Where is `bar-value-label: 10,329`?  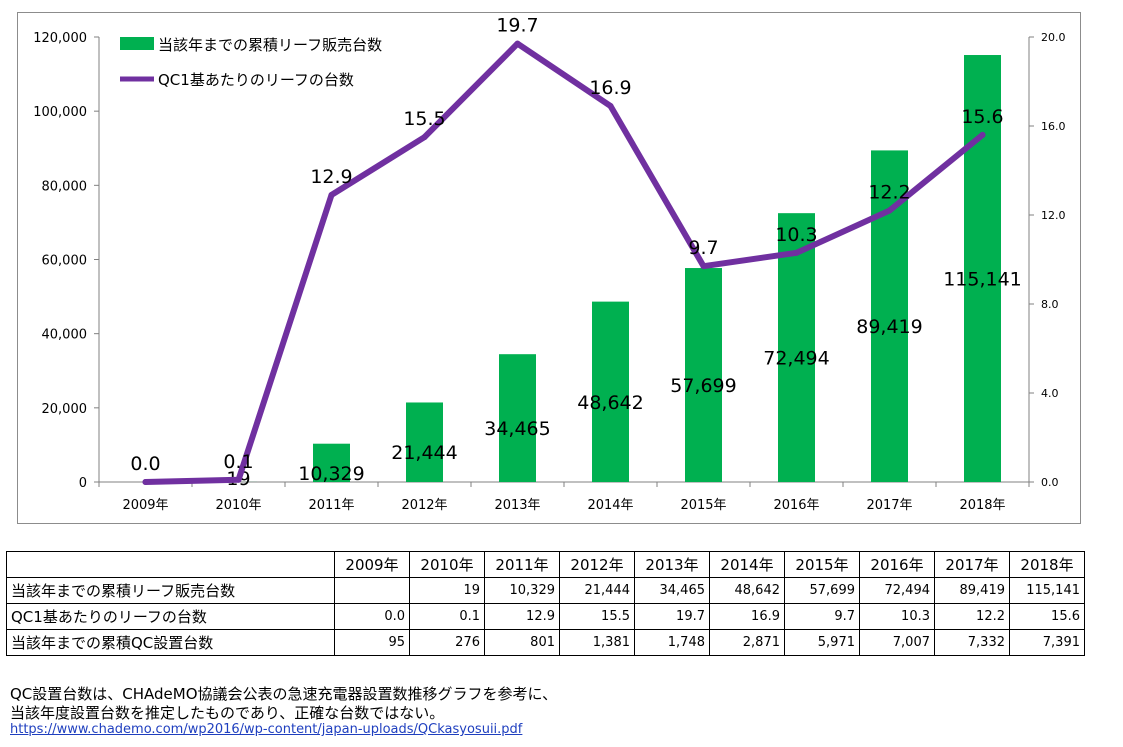 bar-value-label: 10,329 is located at coordinates (331, 474).